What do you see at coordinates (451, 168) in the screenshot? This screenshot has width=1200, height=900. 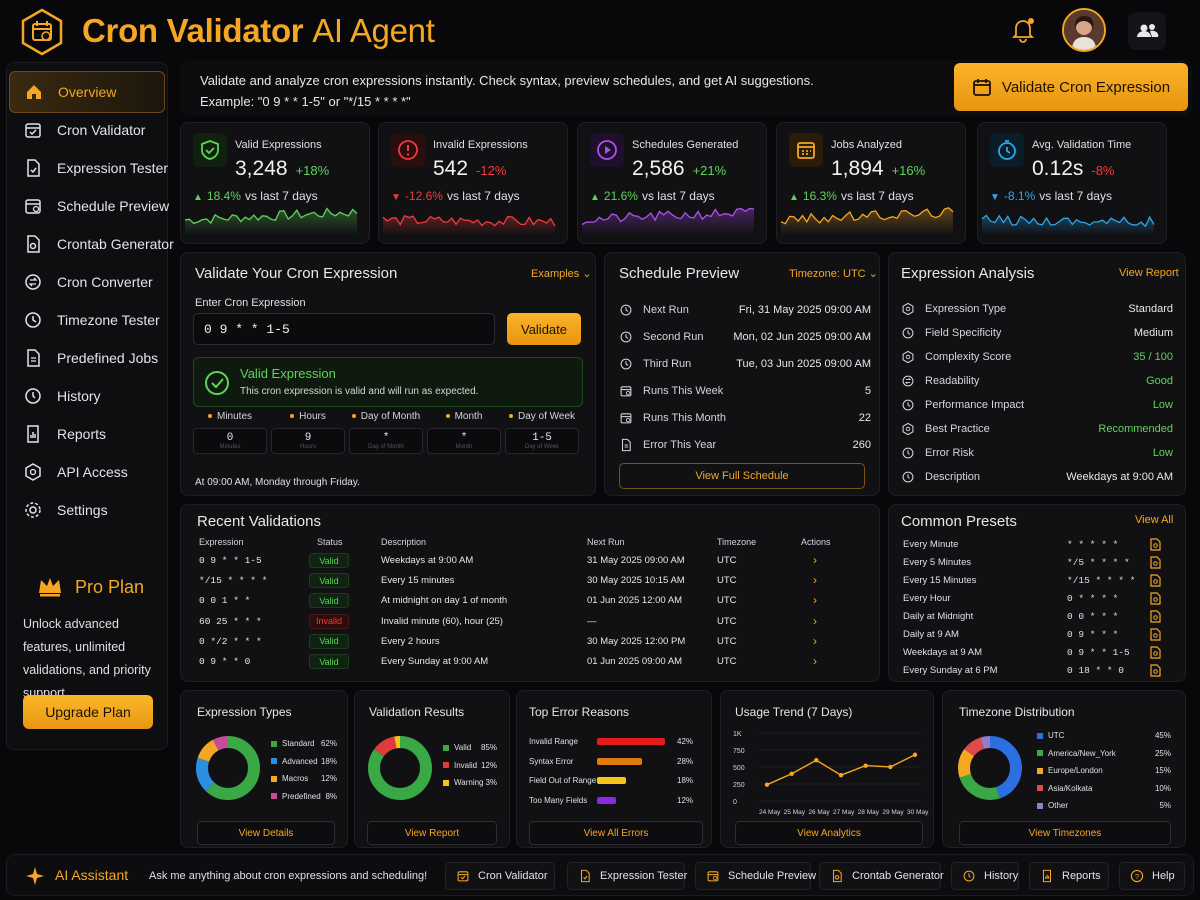 I see `stat-number: 542` at bounding box center [451, 168].